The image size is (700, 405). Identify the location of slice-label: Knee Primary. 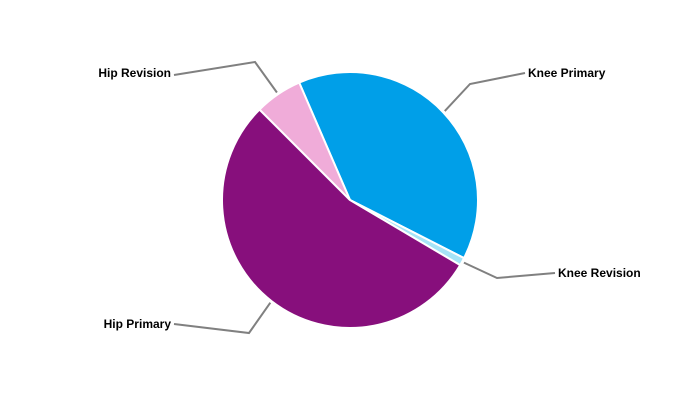
(567, 73).